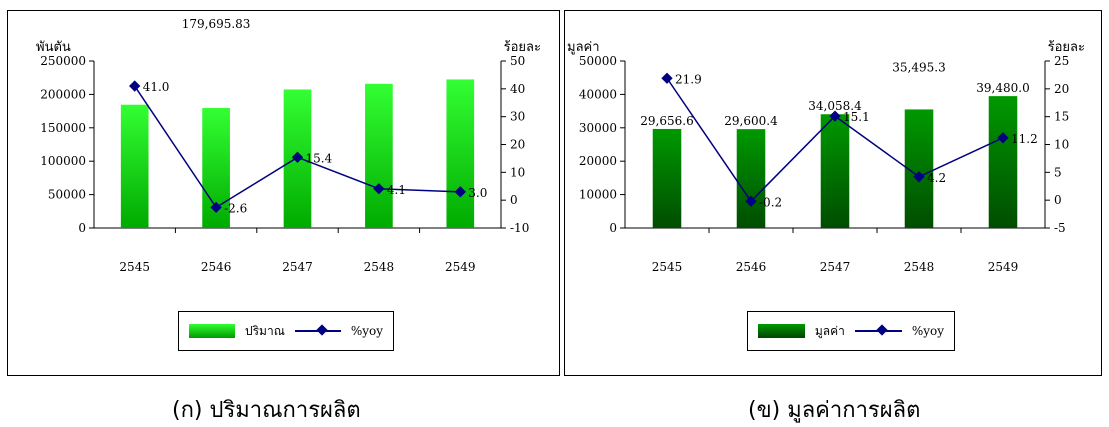  I want to click on y-left-tick-label: 200000, so click(63, 94).